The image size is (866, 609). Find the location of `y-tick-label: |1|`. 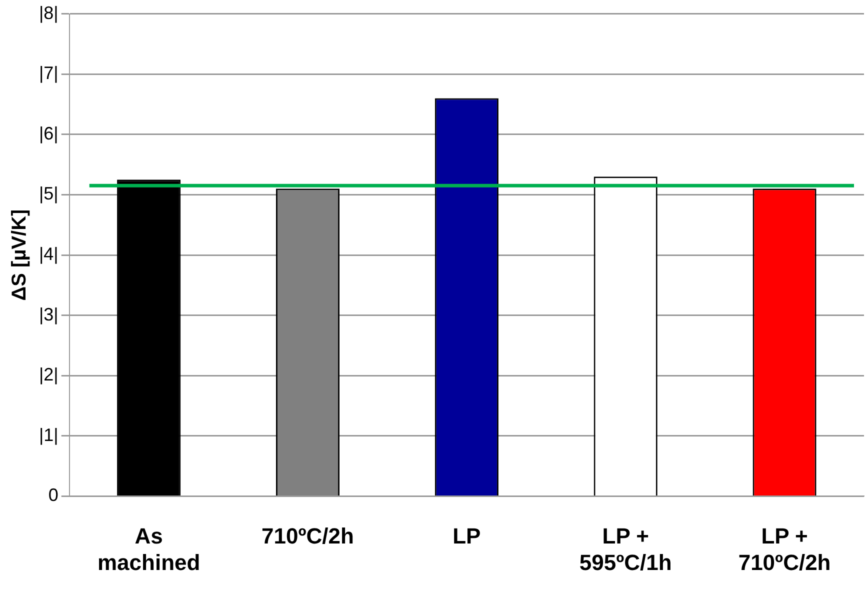

y-tick-label: |1| is located at coordinates (48, 434).